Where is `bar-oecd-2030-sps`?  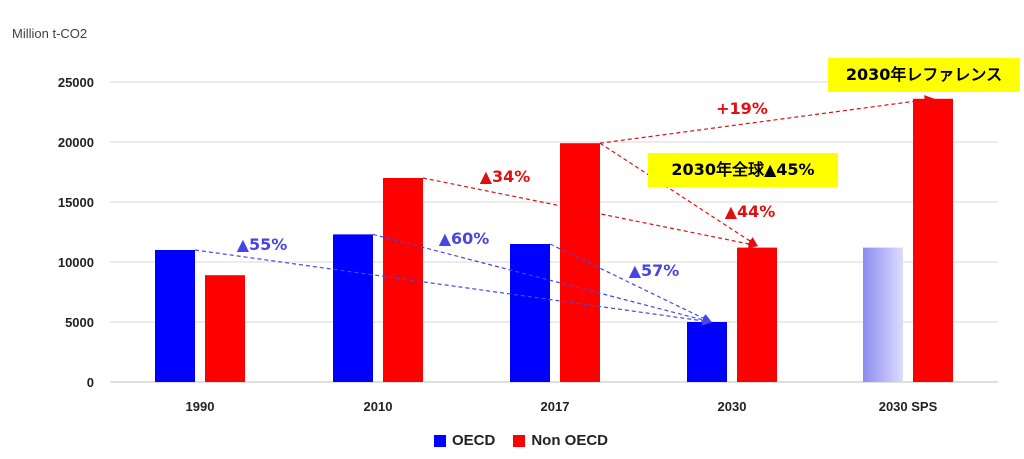 bar-oecd-2030-sps is located at coordinates (883, 314).